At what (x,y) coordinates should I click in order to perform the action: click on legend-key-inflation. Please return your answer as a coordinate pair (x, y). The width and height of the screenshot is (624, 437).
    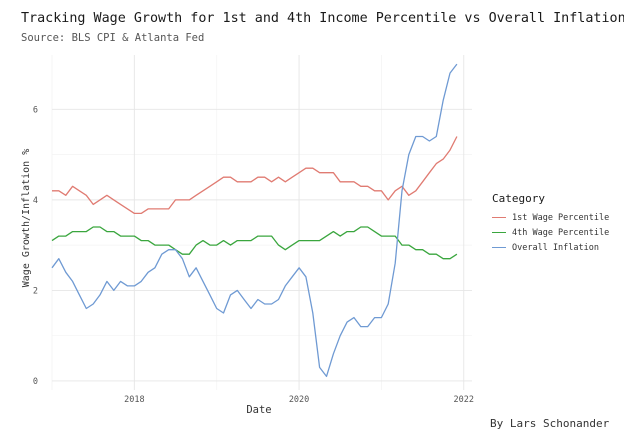
    Looking at the image, I should click on (499, 247).